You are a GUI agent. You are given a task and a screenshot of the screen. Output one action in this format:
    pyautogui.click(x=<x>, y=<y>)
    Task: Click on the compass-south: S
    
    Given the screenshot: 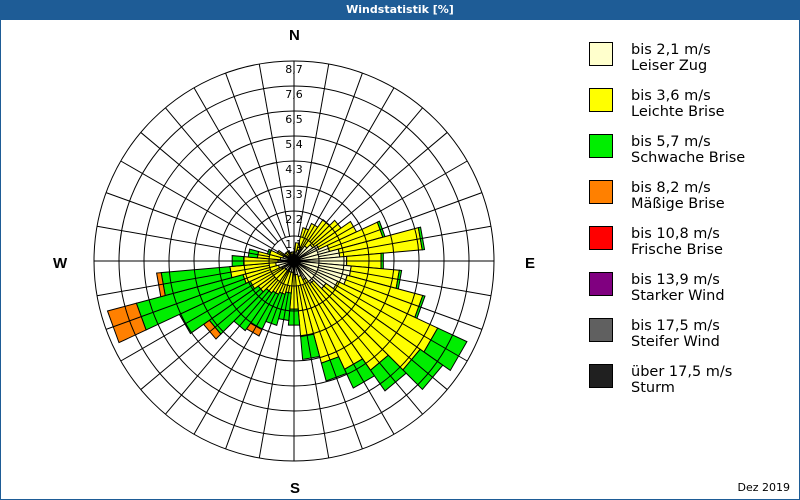 What is the action you would take?
    pyautogui.click(x=295, y=488)
    